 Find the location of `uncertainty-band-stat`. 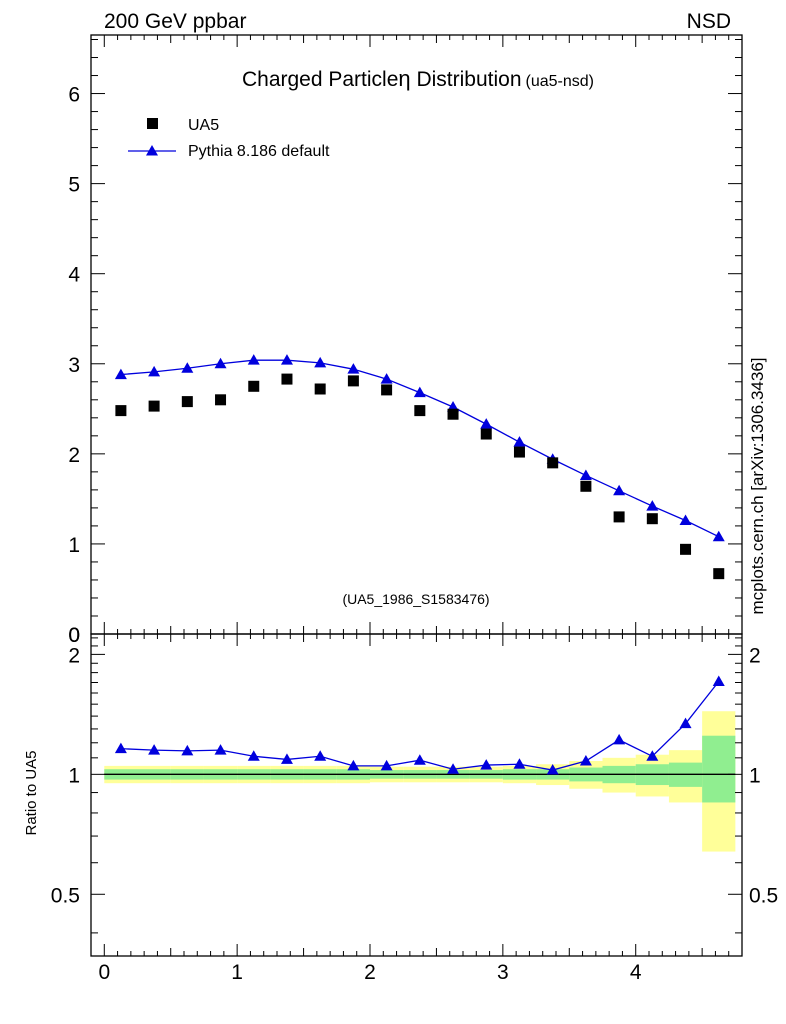

uncertainty-band-stat is located at coordinates (719, 769).